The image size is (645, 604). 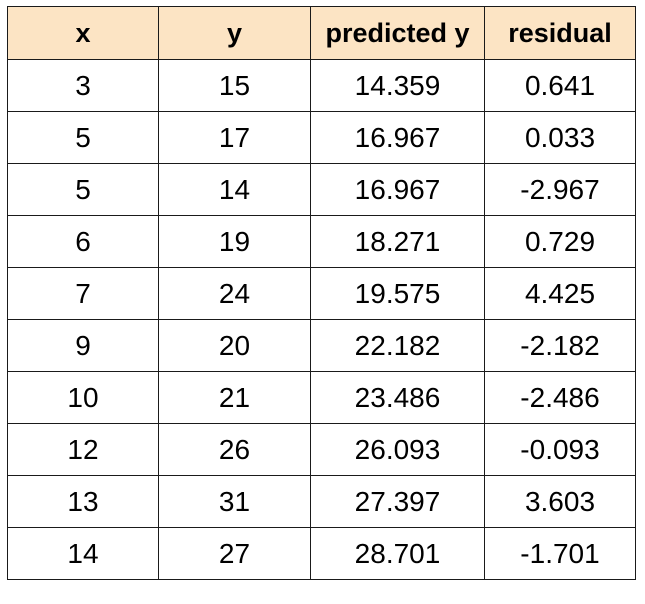 I want to click on cell-predicted-y: 28.701, so click(x=397, y=553).